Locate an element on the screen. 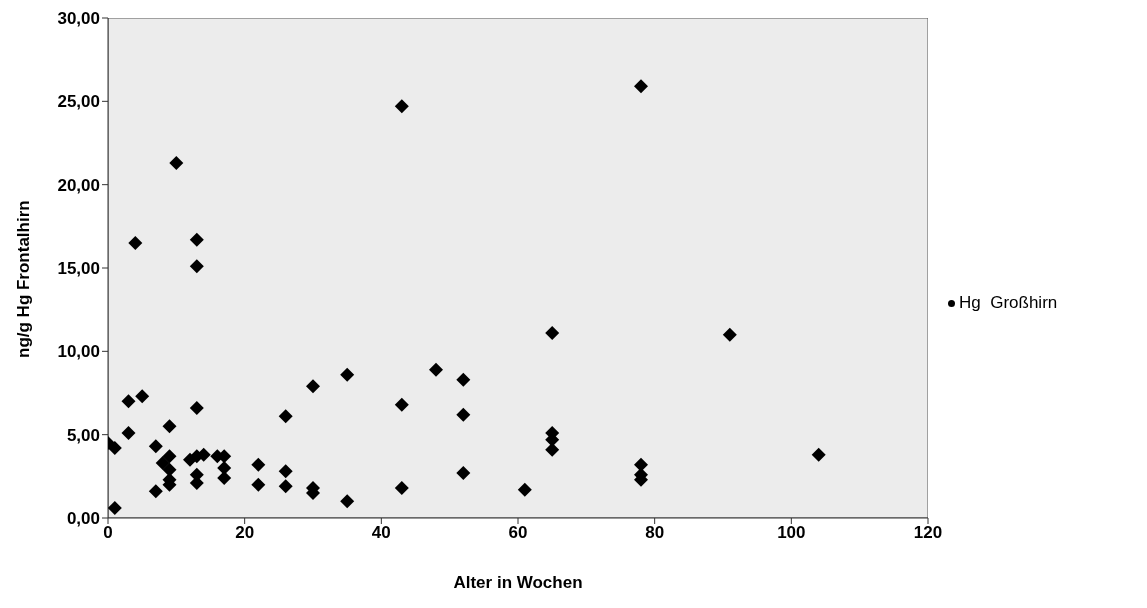  x-tick-label: 80 is located at coordinates (655, 533).